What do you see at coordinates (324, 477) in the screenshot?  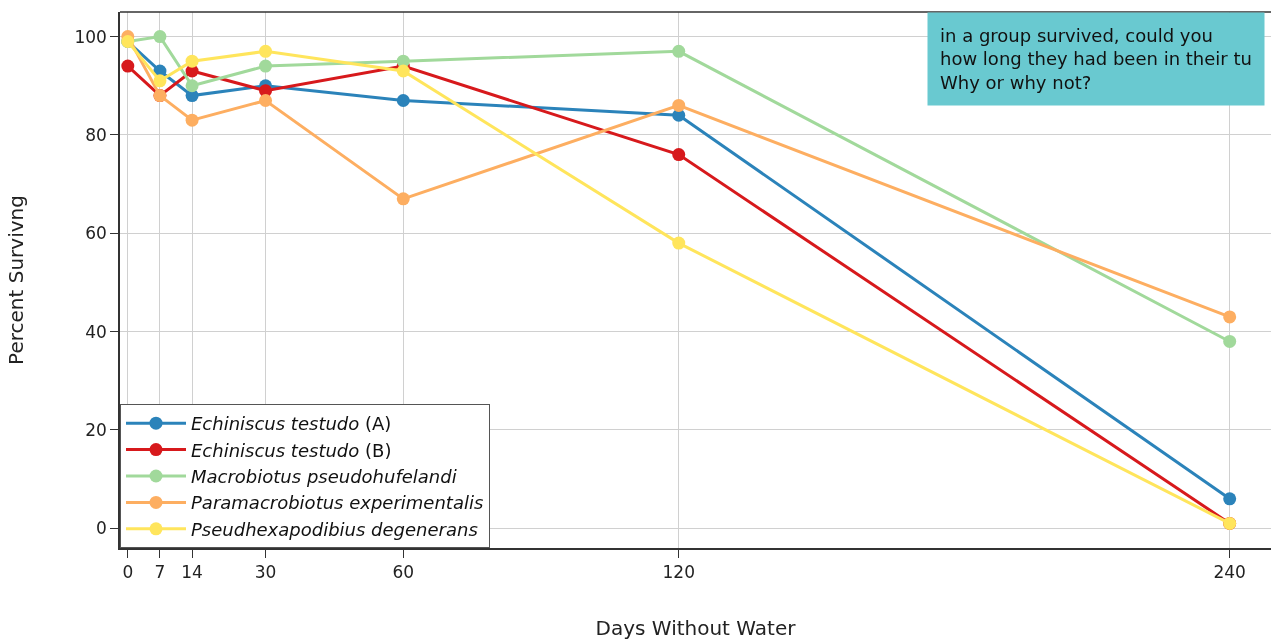 I see `legend-label: Macrobiotus pseudohufelandi` at bounding box center [324, 477].